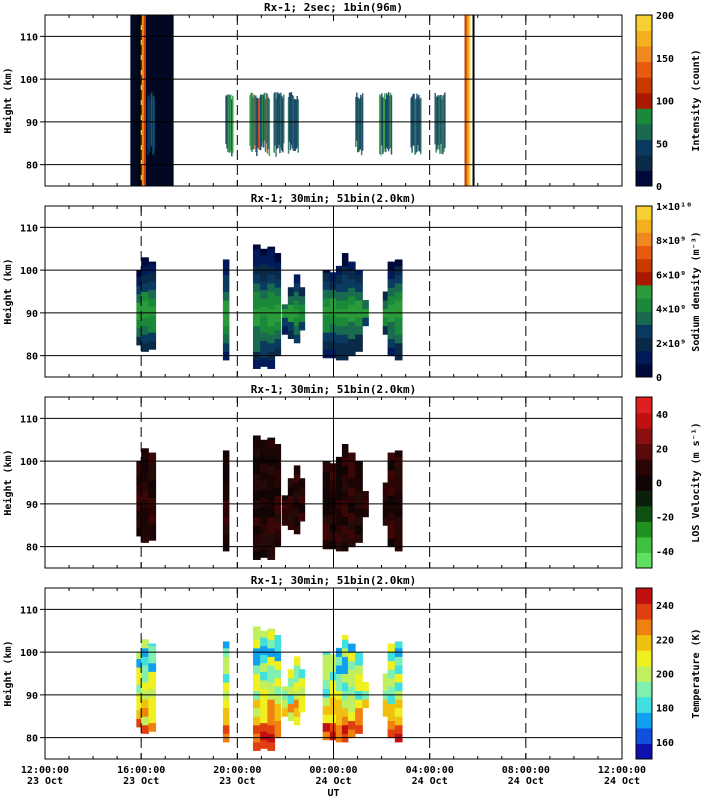 The height and width of the screenshot is (804, 708). What do you see at coordinates (32, 696) in the screenshot?
I see `y-tick-label: 90` at bounding box center [32, 696].